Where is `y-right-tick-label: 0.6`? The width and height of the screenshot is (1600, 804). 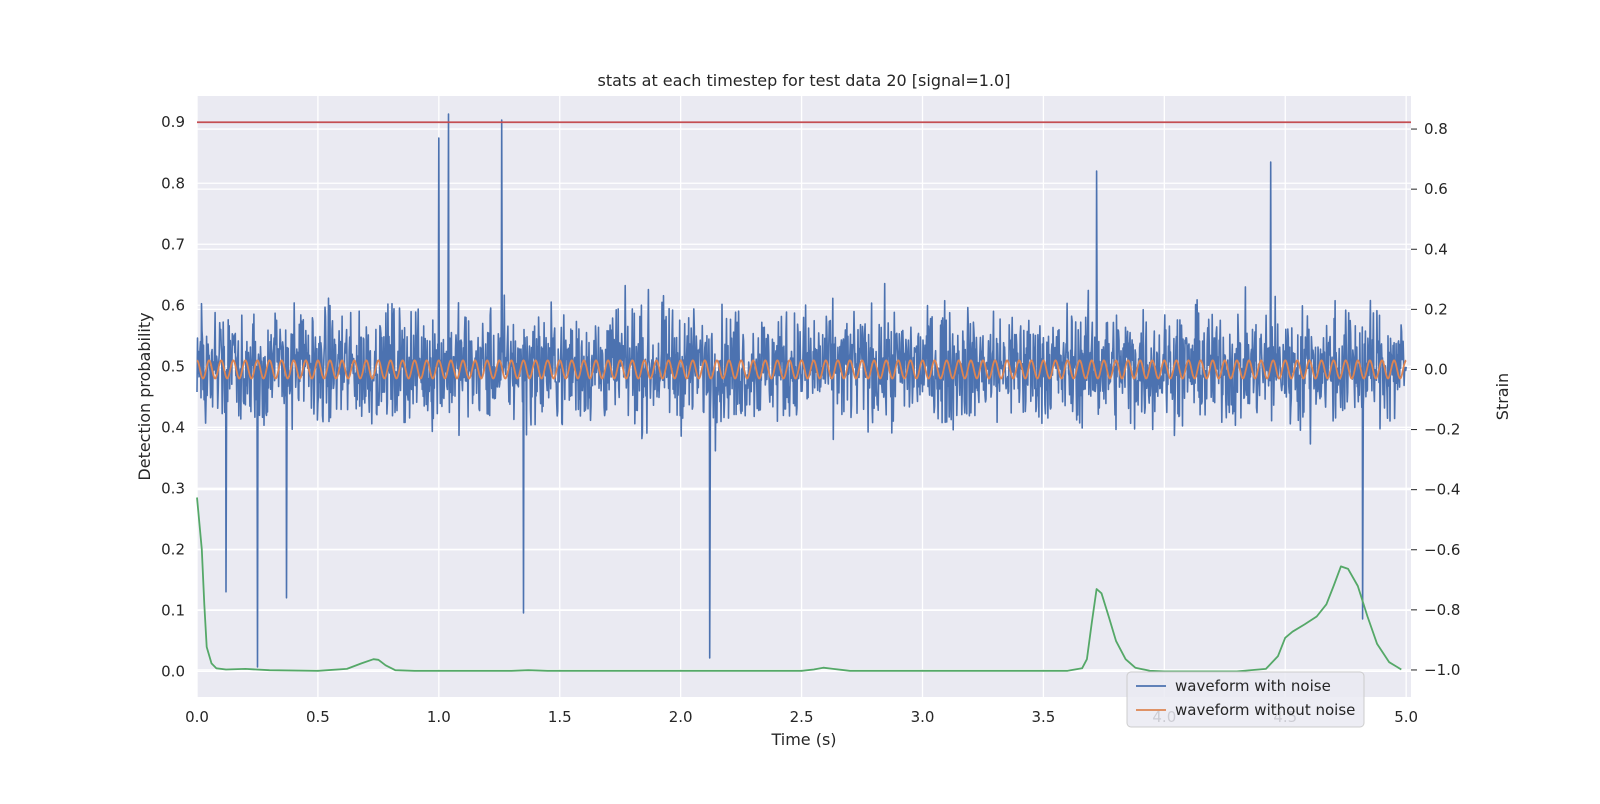
y-right-tick-label: 0.6 is located at coordinates (1436, 189).